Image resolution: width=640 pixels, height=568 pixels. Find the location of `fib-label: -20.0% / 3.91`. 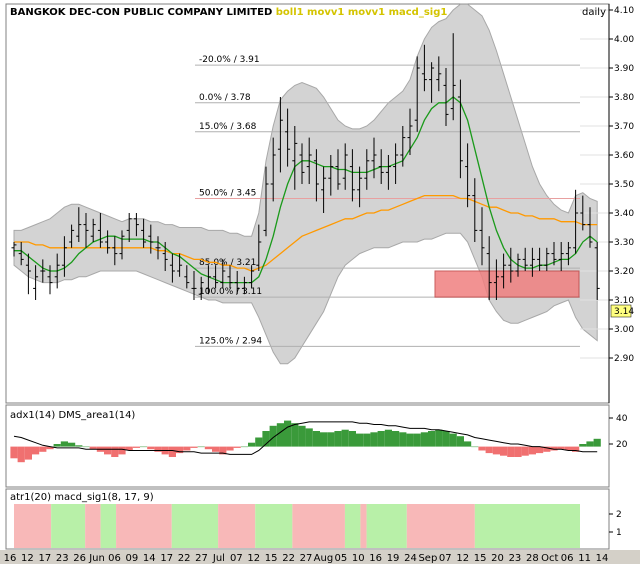

fib-label: -20.0% / 3.91 is located at coordinates (229, 60).